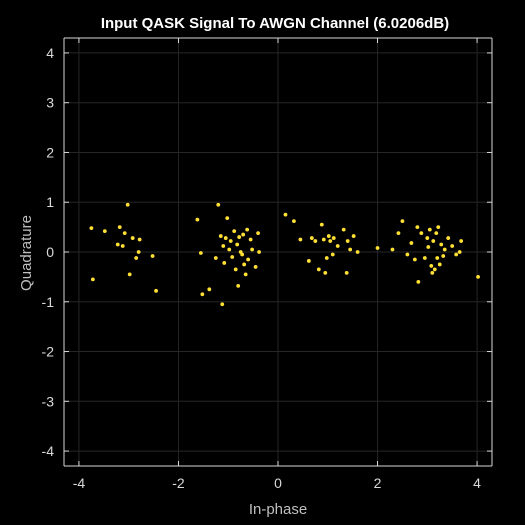 This screenshot has width=525, height=525. Describe the element at coordinates (50, 152) in the screenshot. I see `y-tick-label: 2` at that location.